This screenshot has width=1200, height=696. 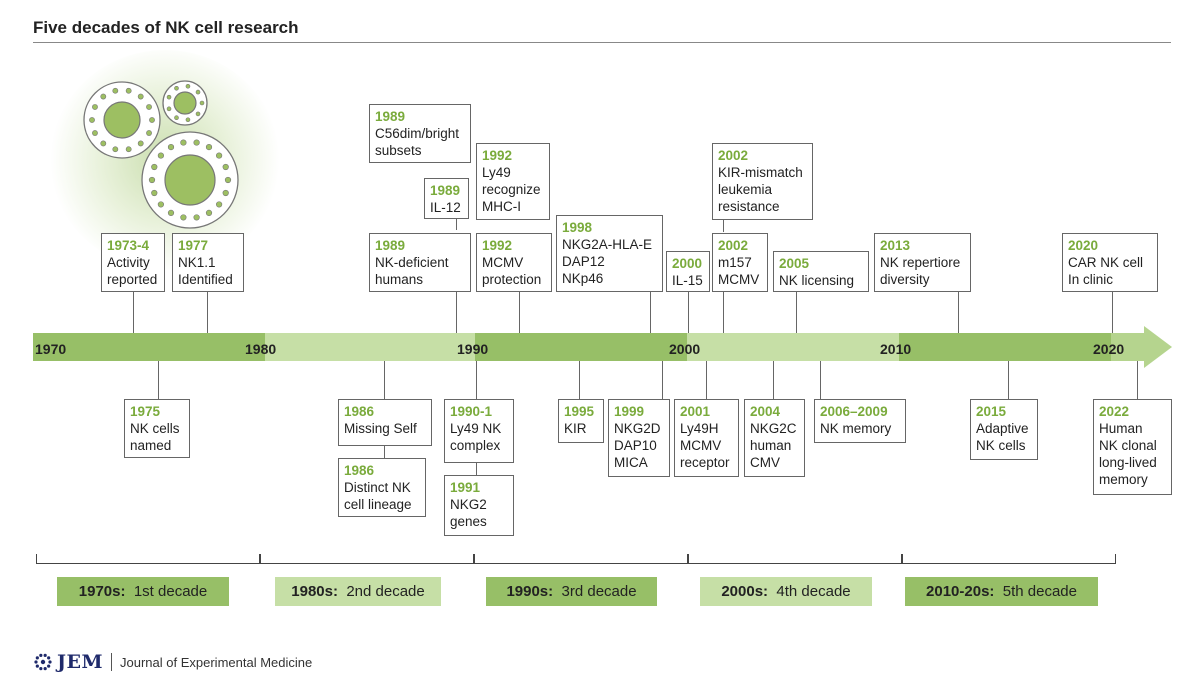 What do you see at coordinates (602, 42) in the screenshot?
I see `title-divider` at bounding box center [602, 42].